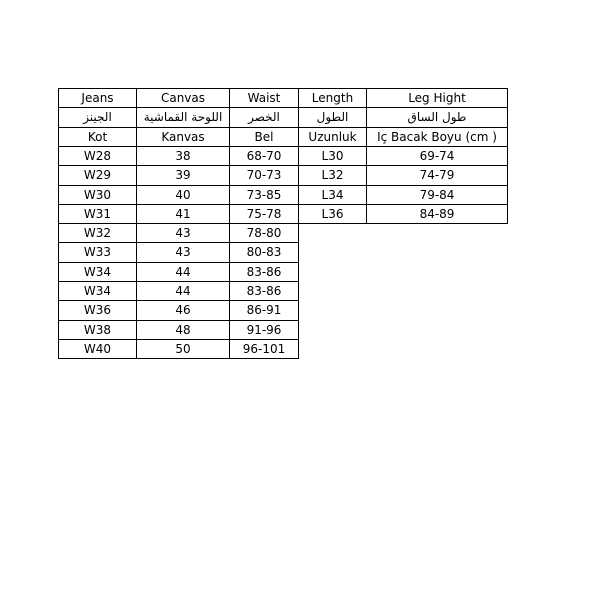 This screenshot has width=610, height=615. I want to click on table-cell: 48, so click(183, 330).